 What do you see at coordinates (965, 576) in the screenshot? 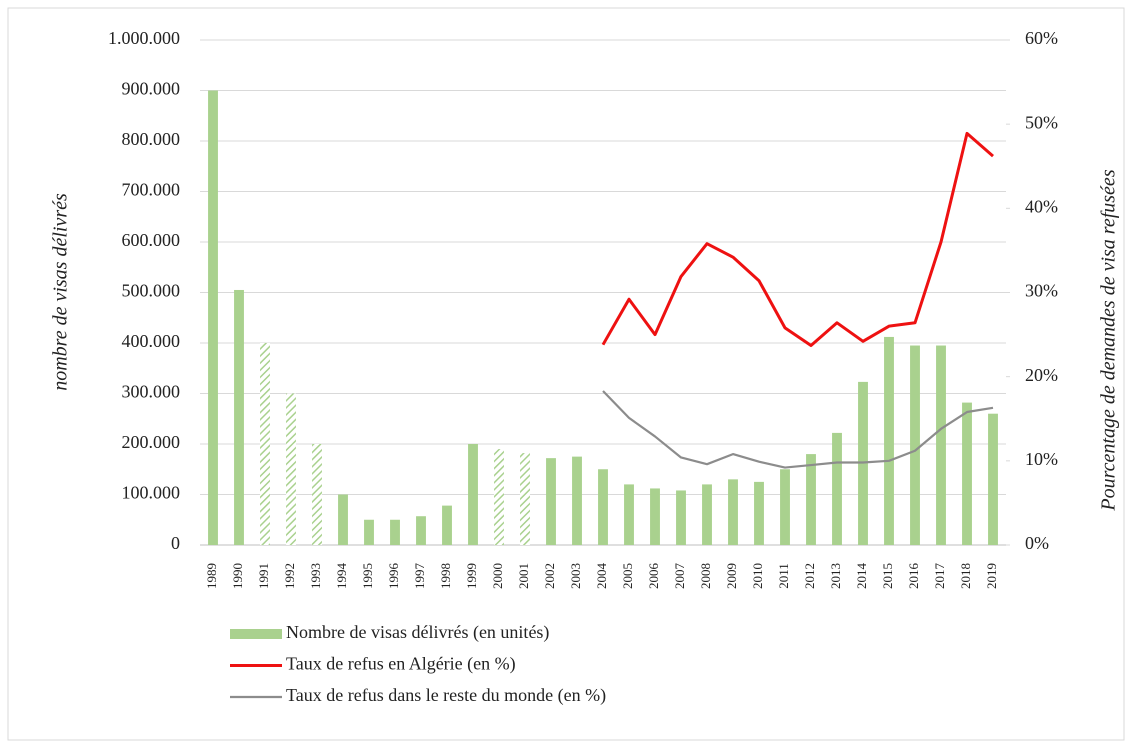
I see `x-tick-label: 2018` at bounding box center [965, 576].